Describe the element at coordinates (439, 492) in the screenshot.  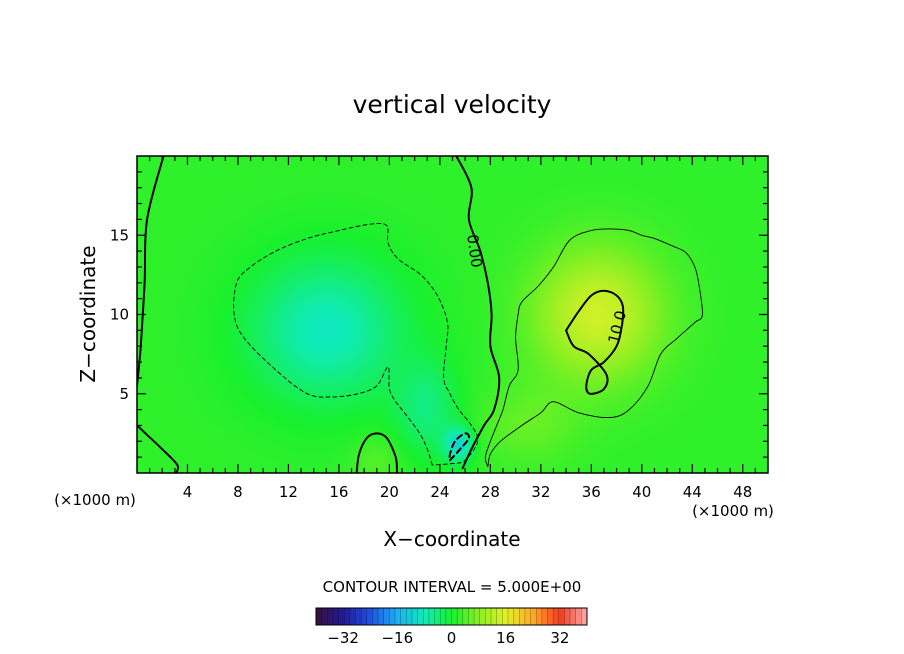
I see `x-tick-label-24: 24` at that location.